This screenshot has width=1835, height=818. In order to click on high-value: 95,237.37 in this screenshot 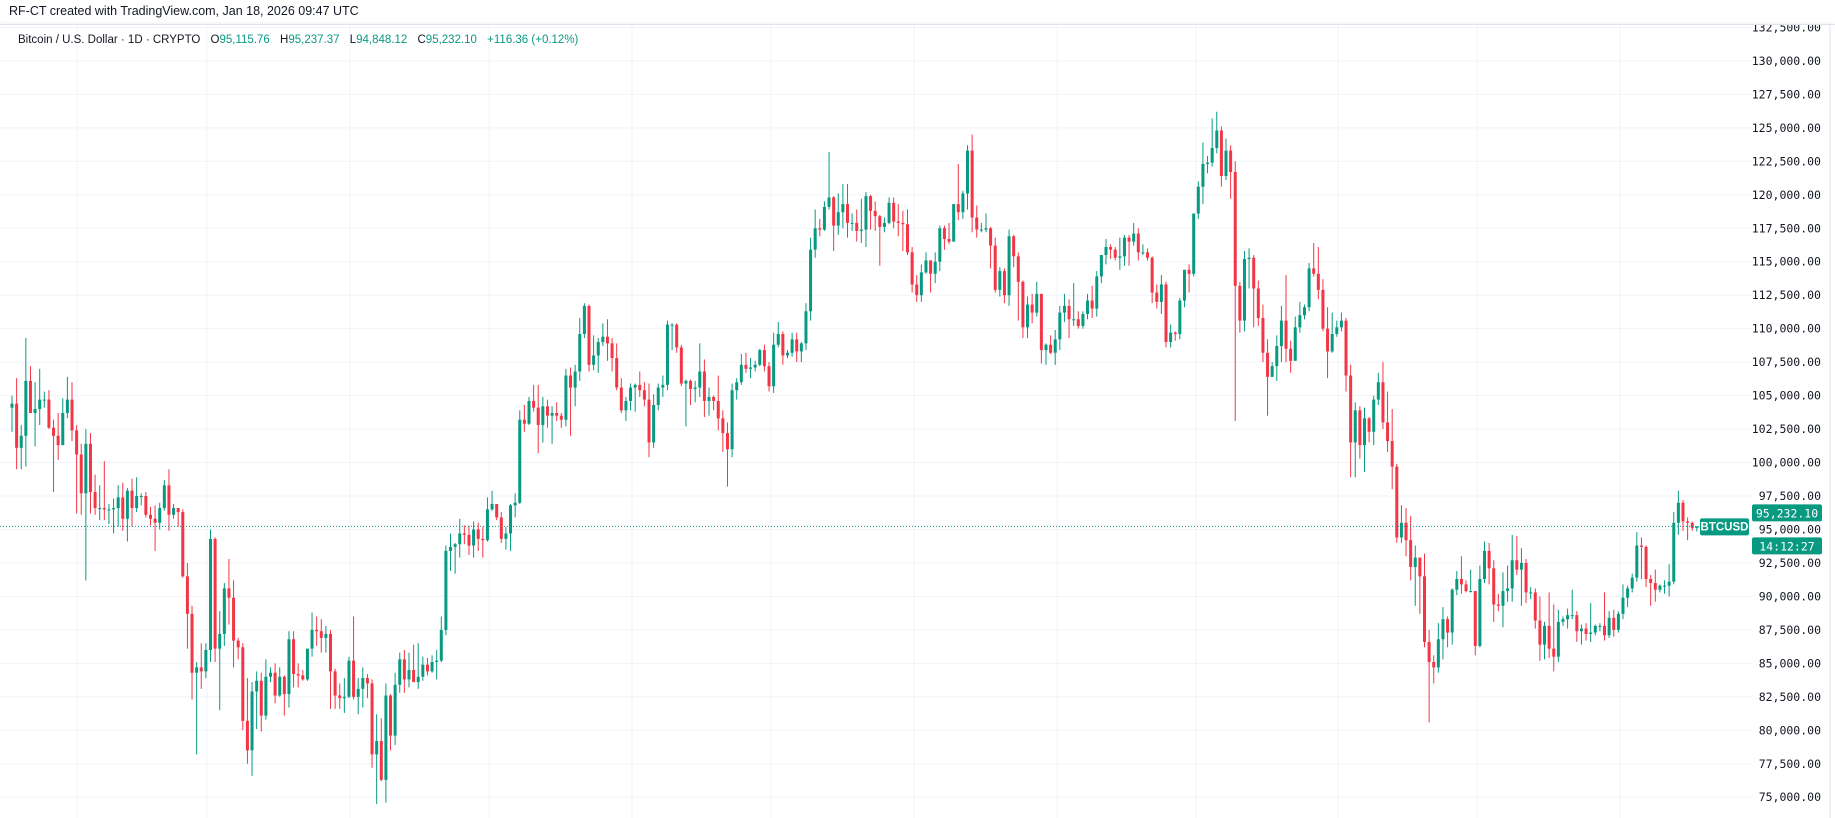, I will do `click(314, 40)`.